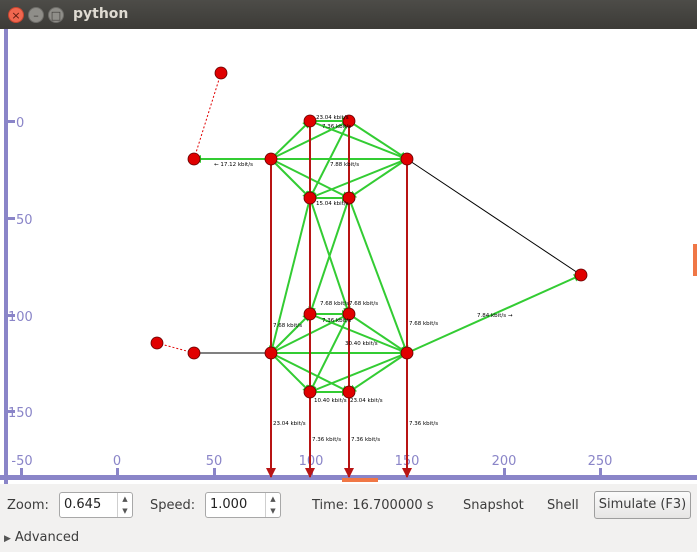  Describe the element at coordinates (330, 401) in the screenshot. I see `rate-label: 10.40 kbit/s` at that location.